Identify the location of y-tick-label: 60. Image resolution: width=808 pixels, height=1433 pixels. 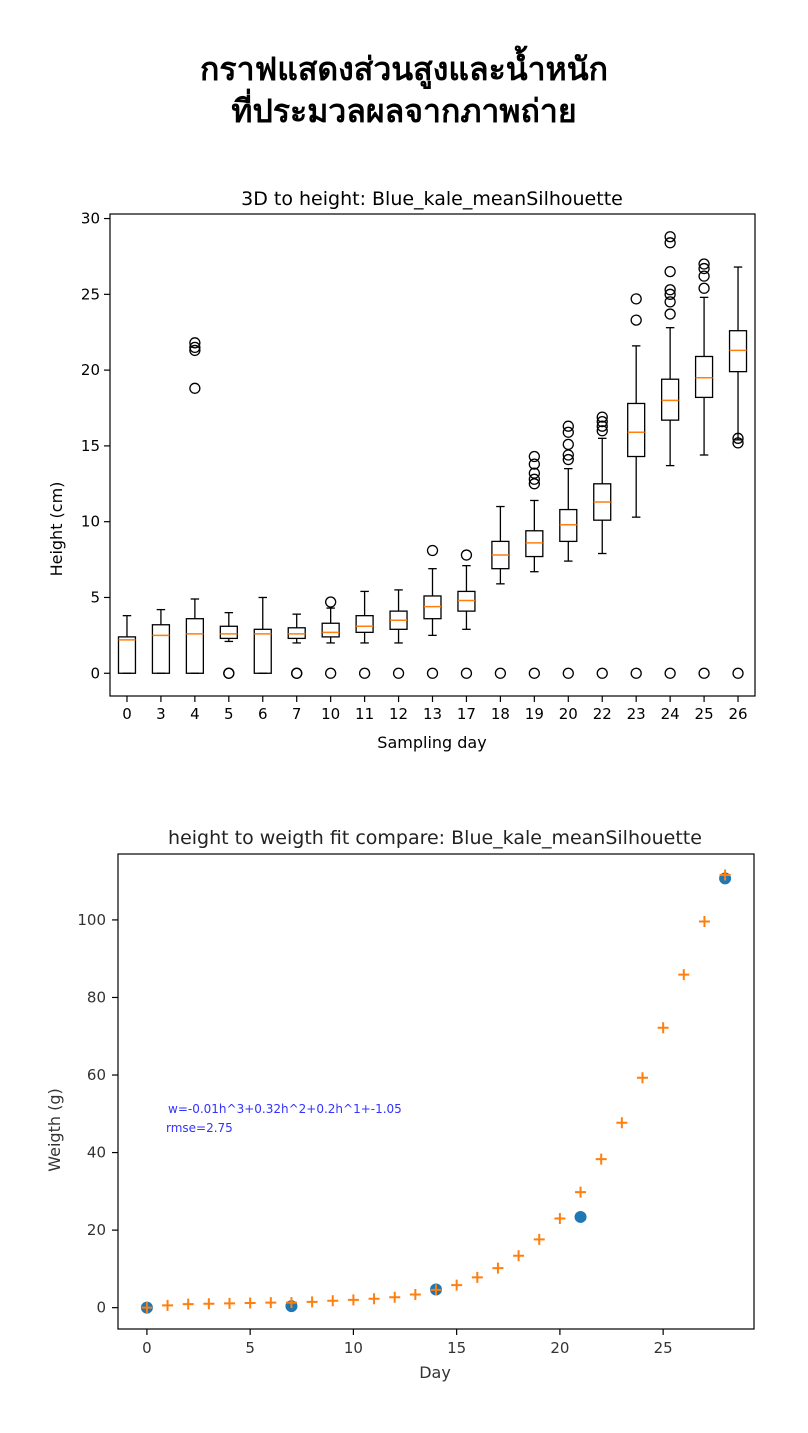
(96, 1075).